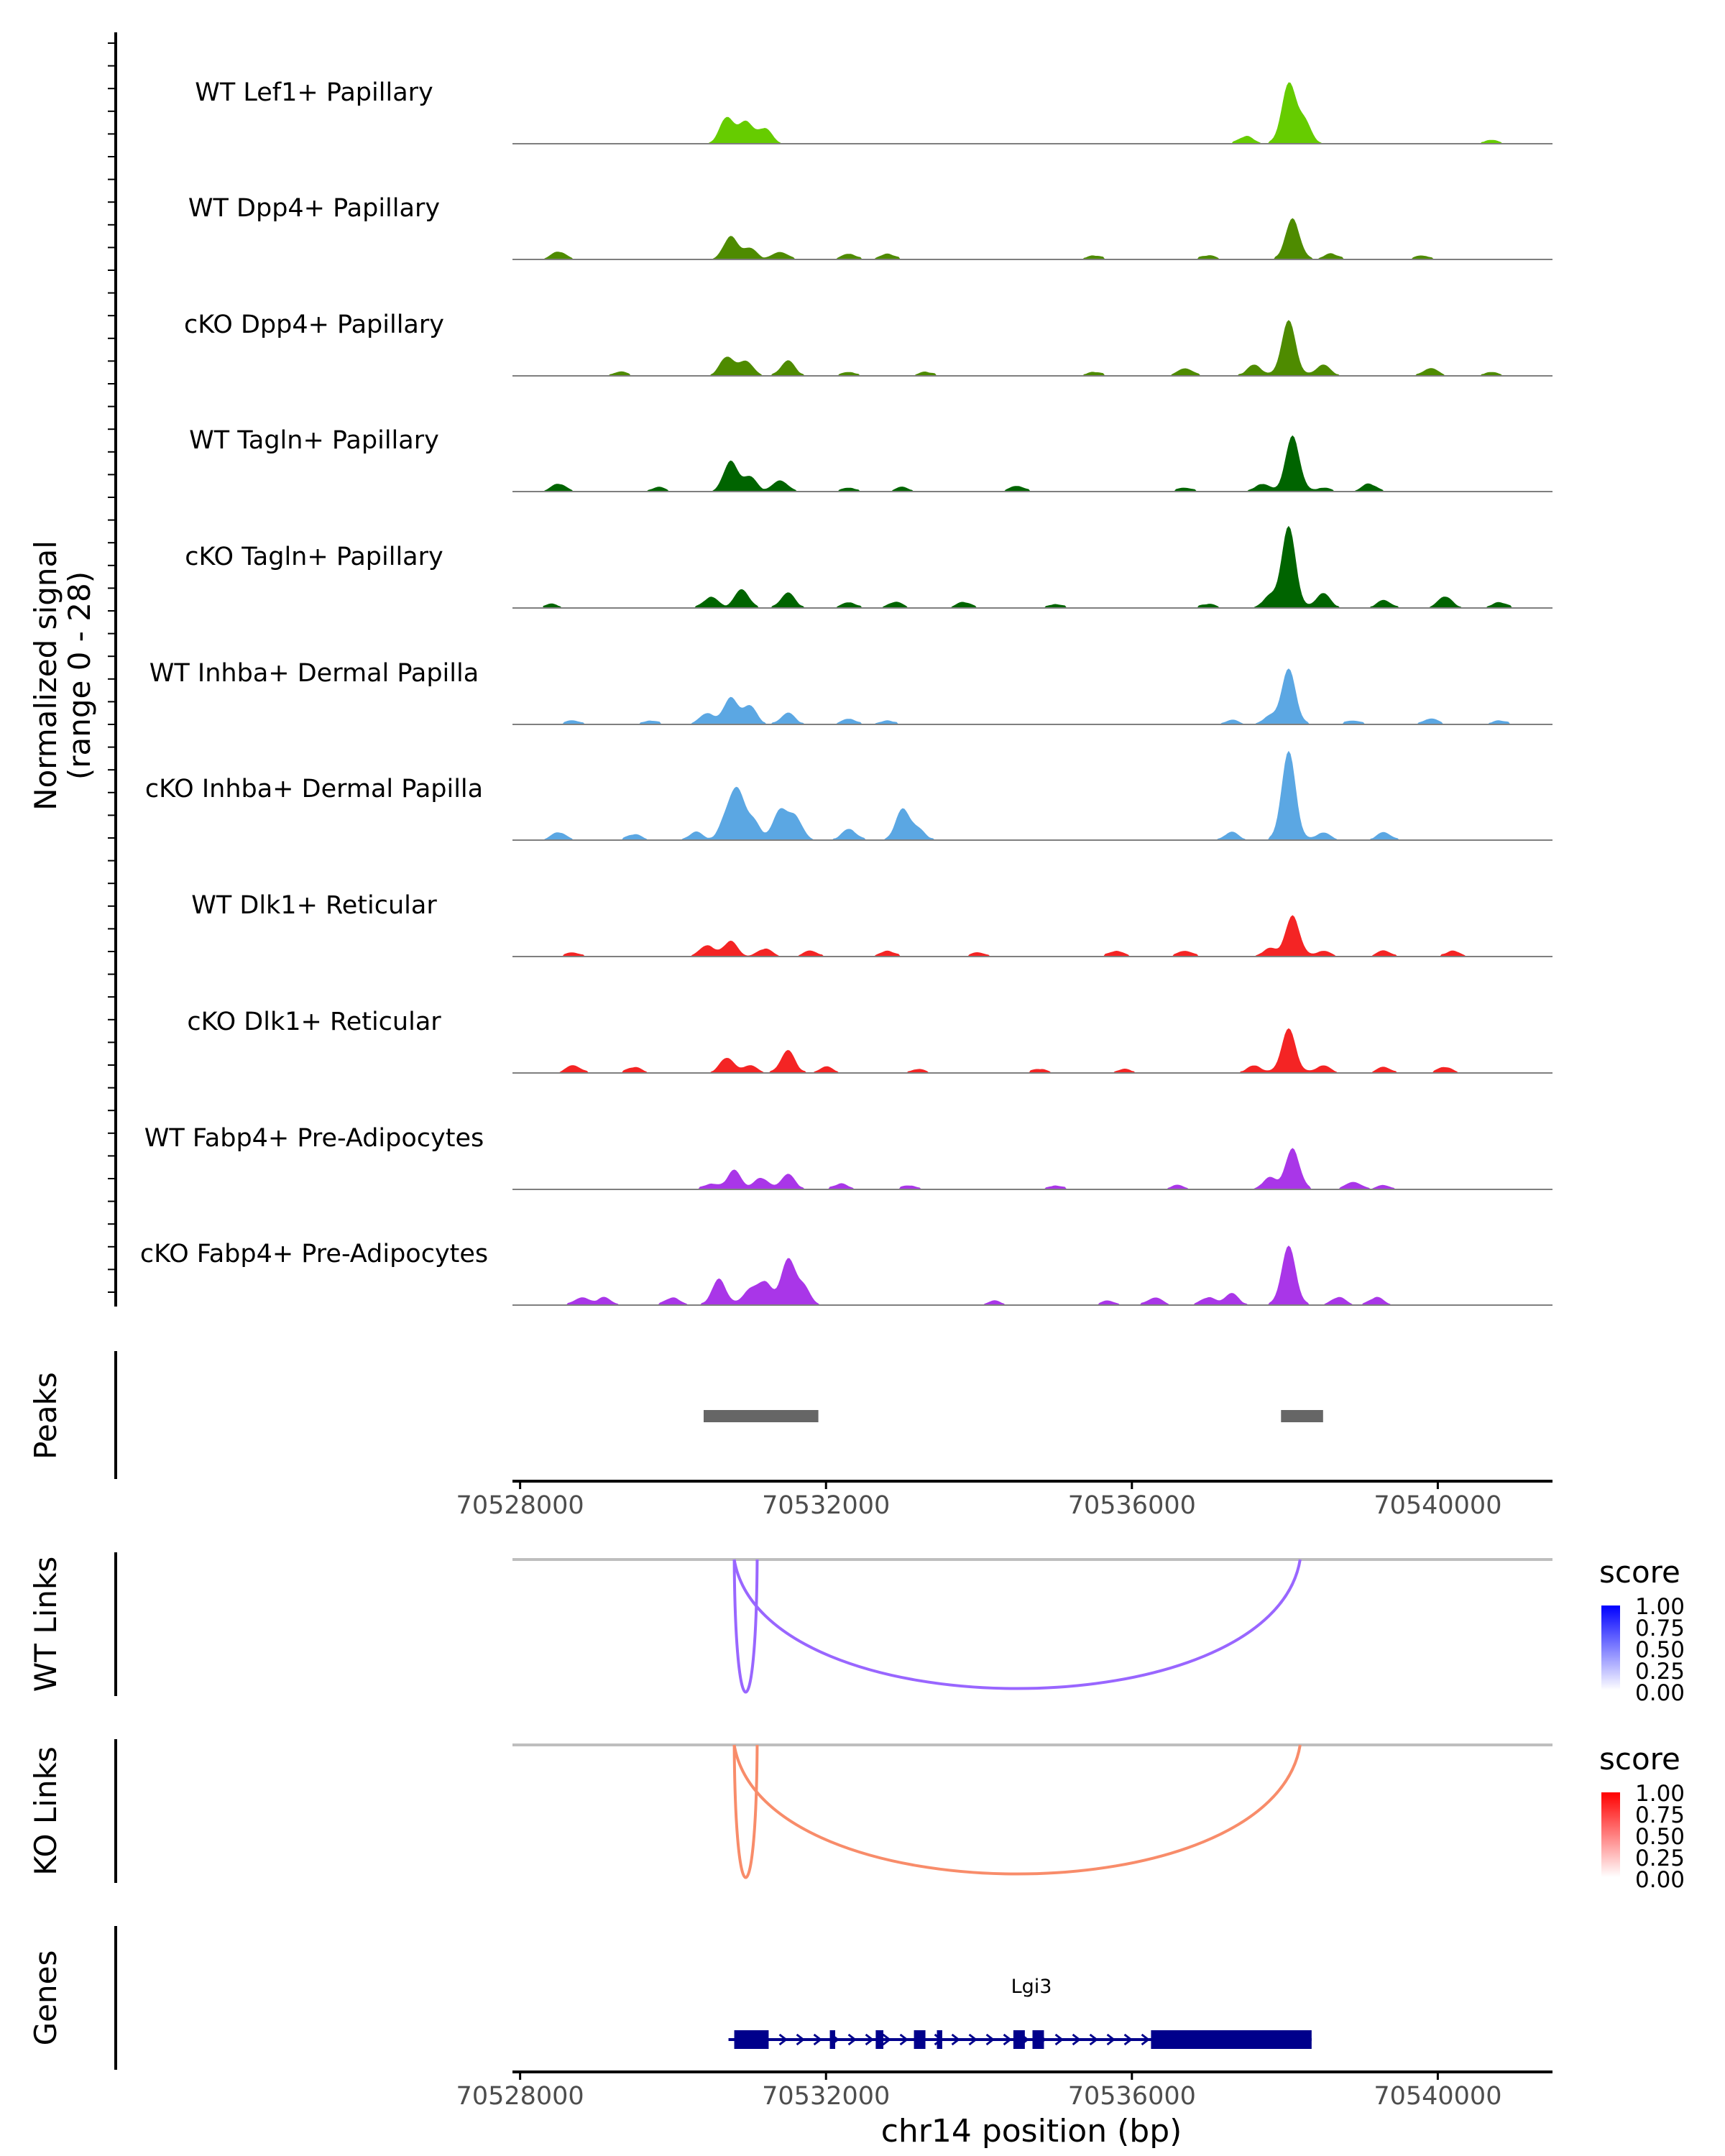 Image resolution: width=1725 pixels, height=2156 pixels. Describe the element at coordinates (314, 789) in the screenshot. I see `track-label: cKO Inhba+ Dermal Papilla` at that location.